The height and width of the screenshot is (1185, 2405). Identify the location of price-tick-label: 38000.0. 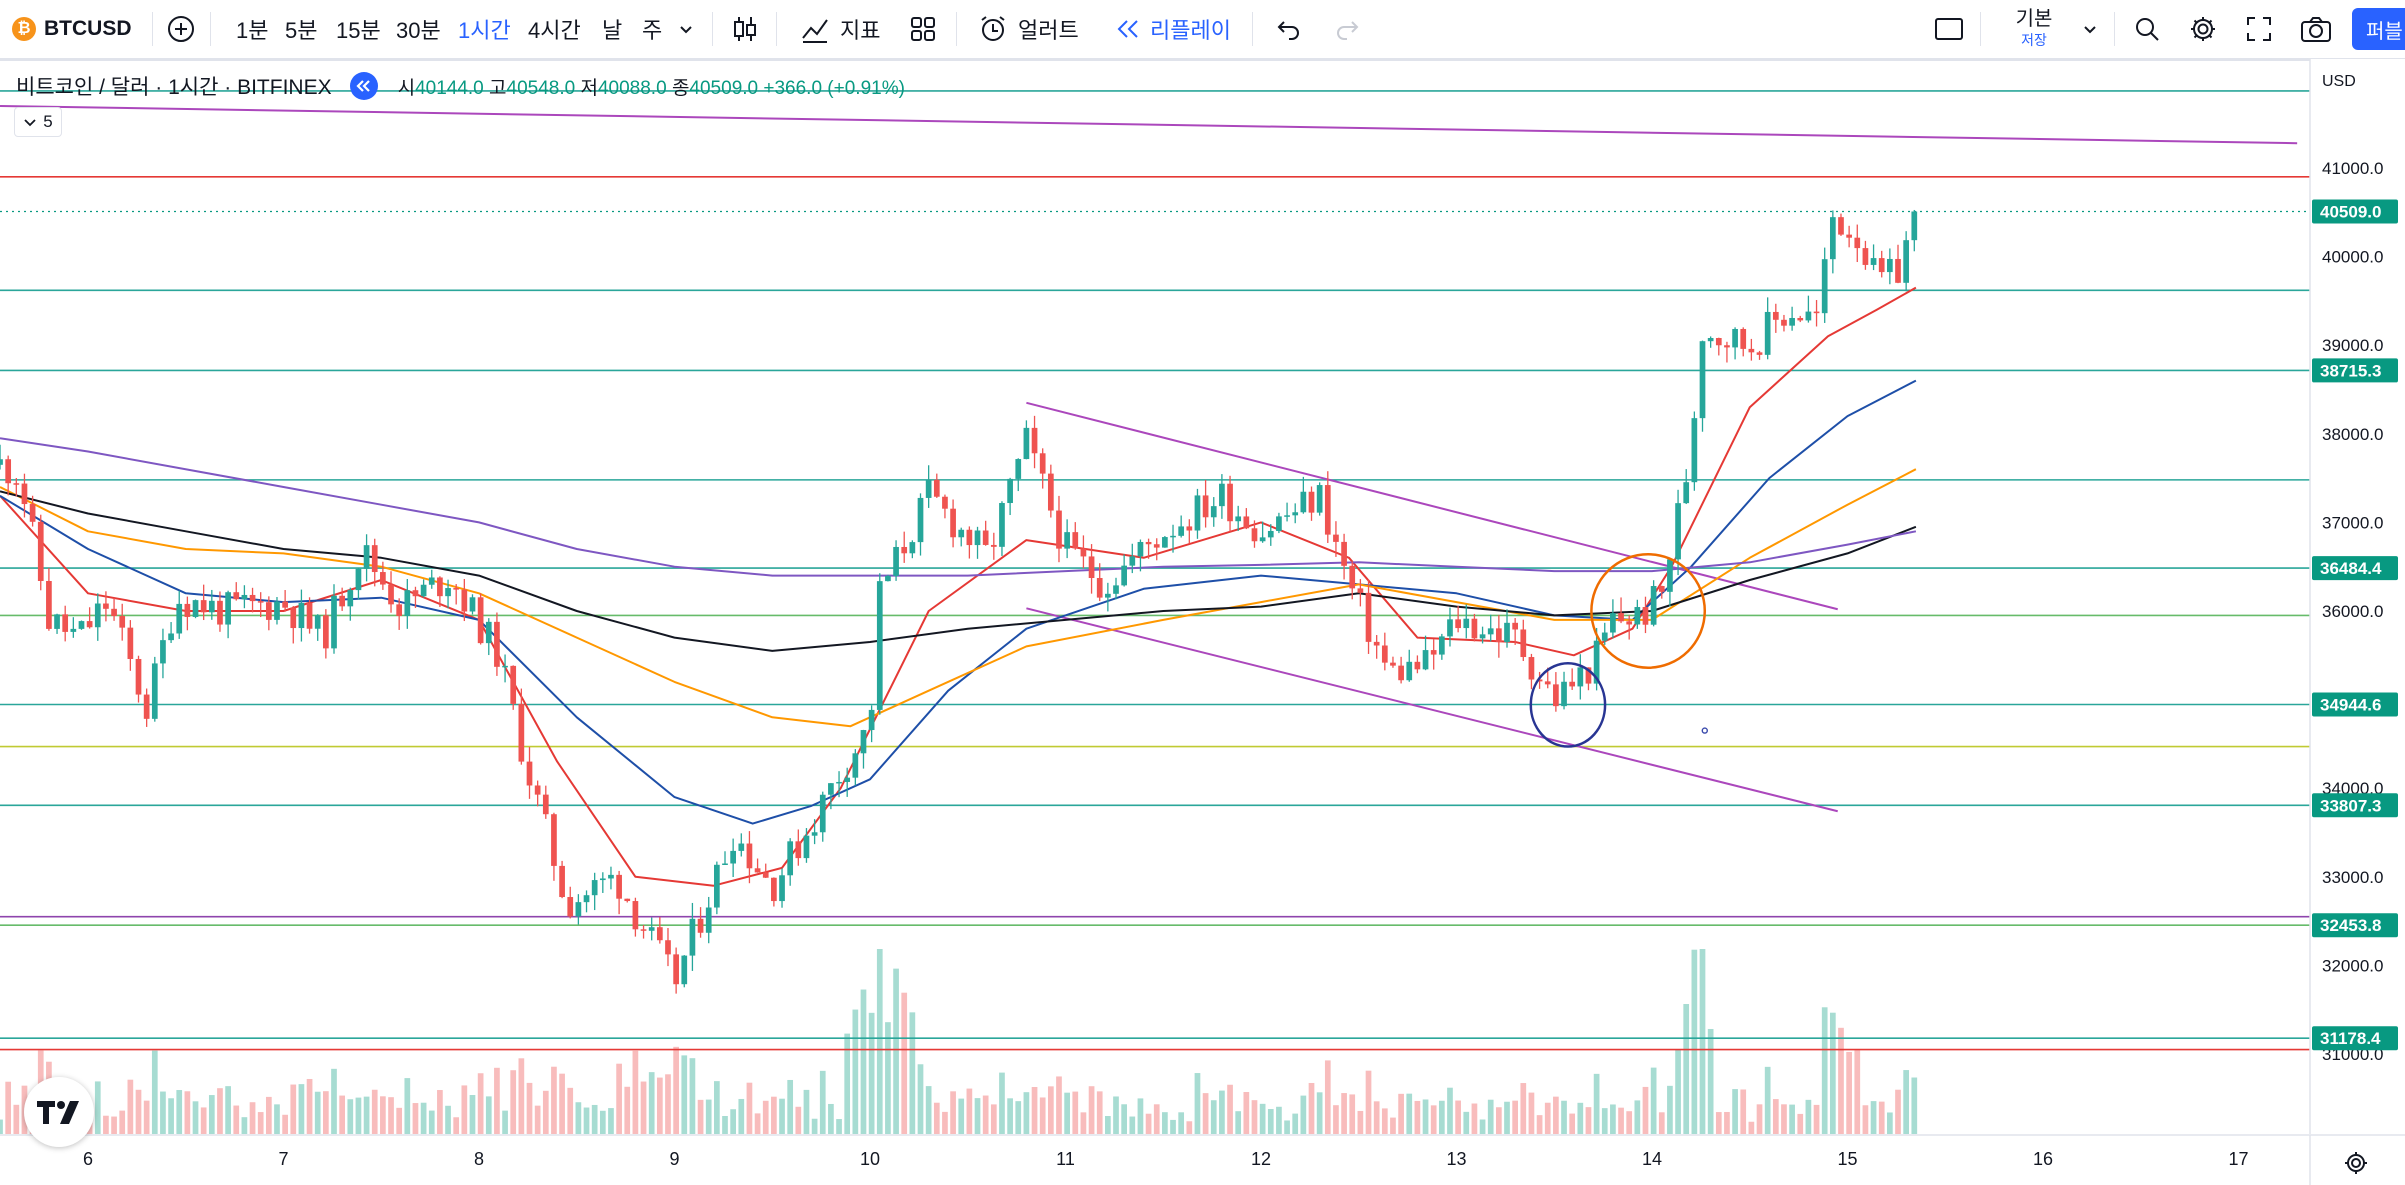
(2352, 434).